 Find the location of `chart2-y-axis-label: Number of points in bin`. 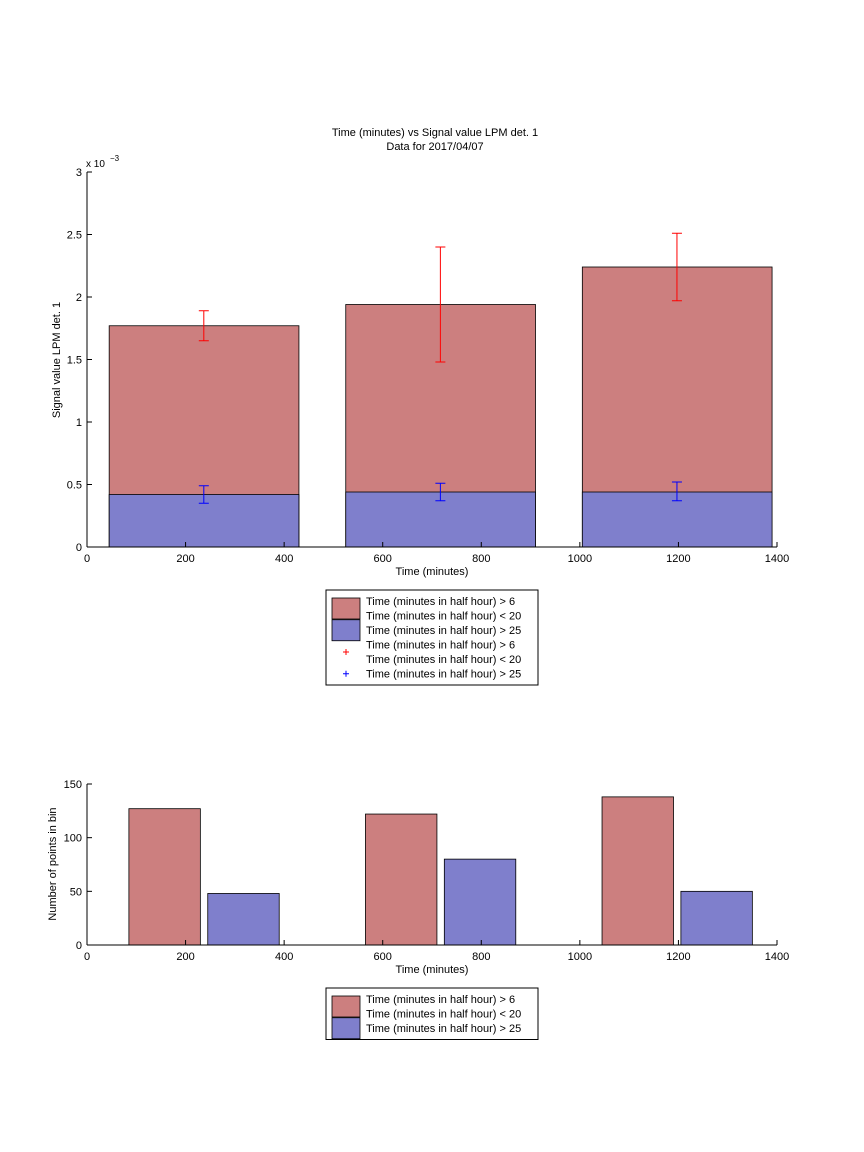

chart2-y-axis-label: Number of points in bin is located at coordinates (53, 863).